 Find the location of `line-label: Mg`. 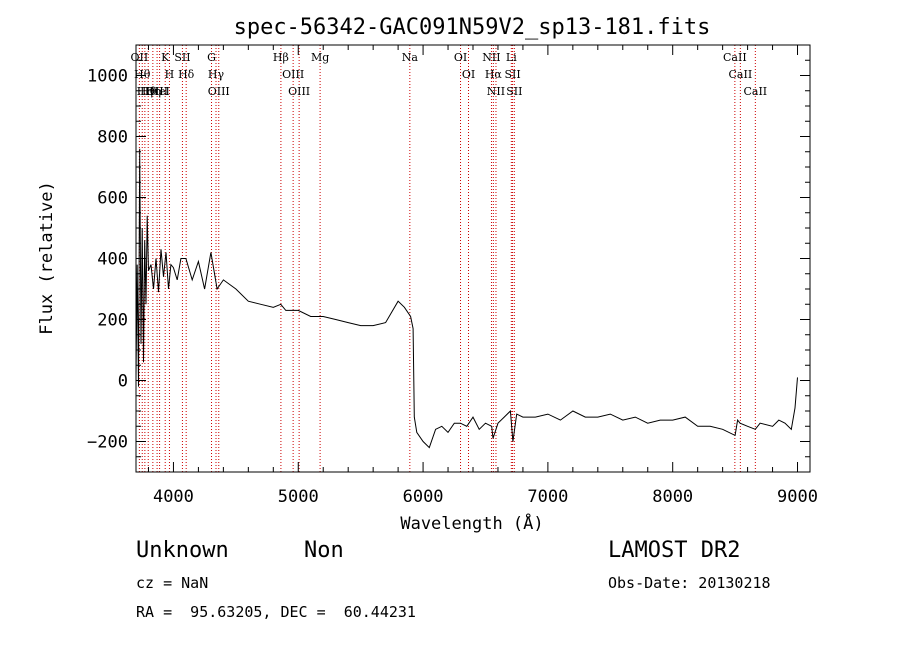

line-label: Mg is located at coordinates (320, 57).